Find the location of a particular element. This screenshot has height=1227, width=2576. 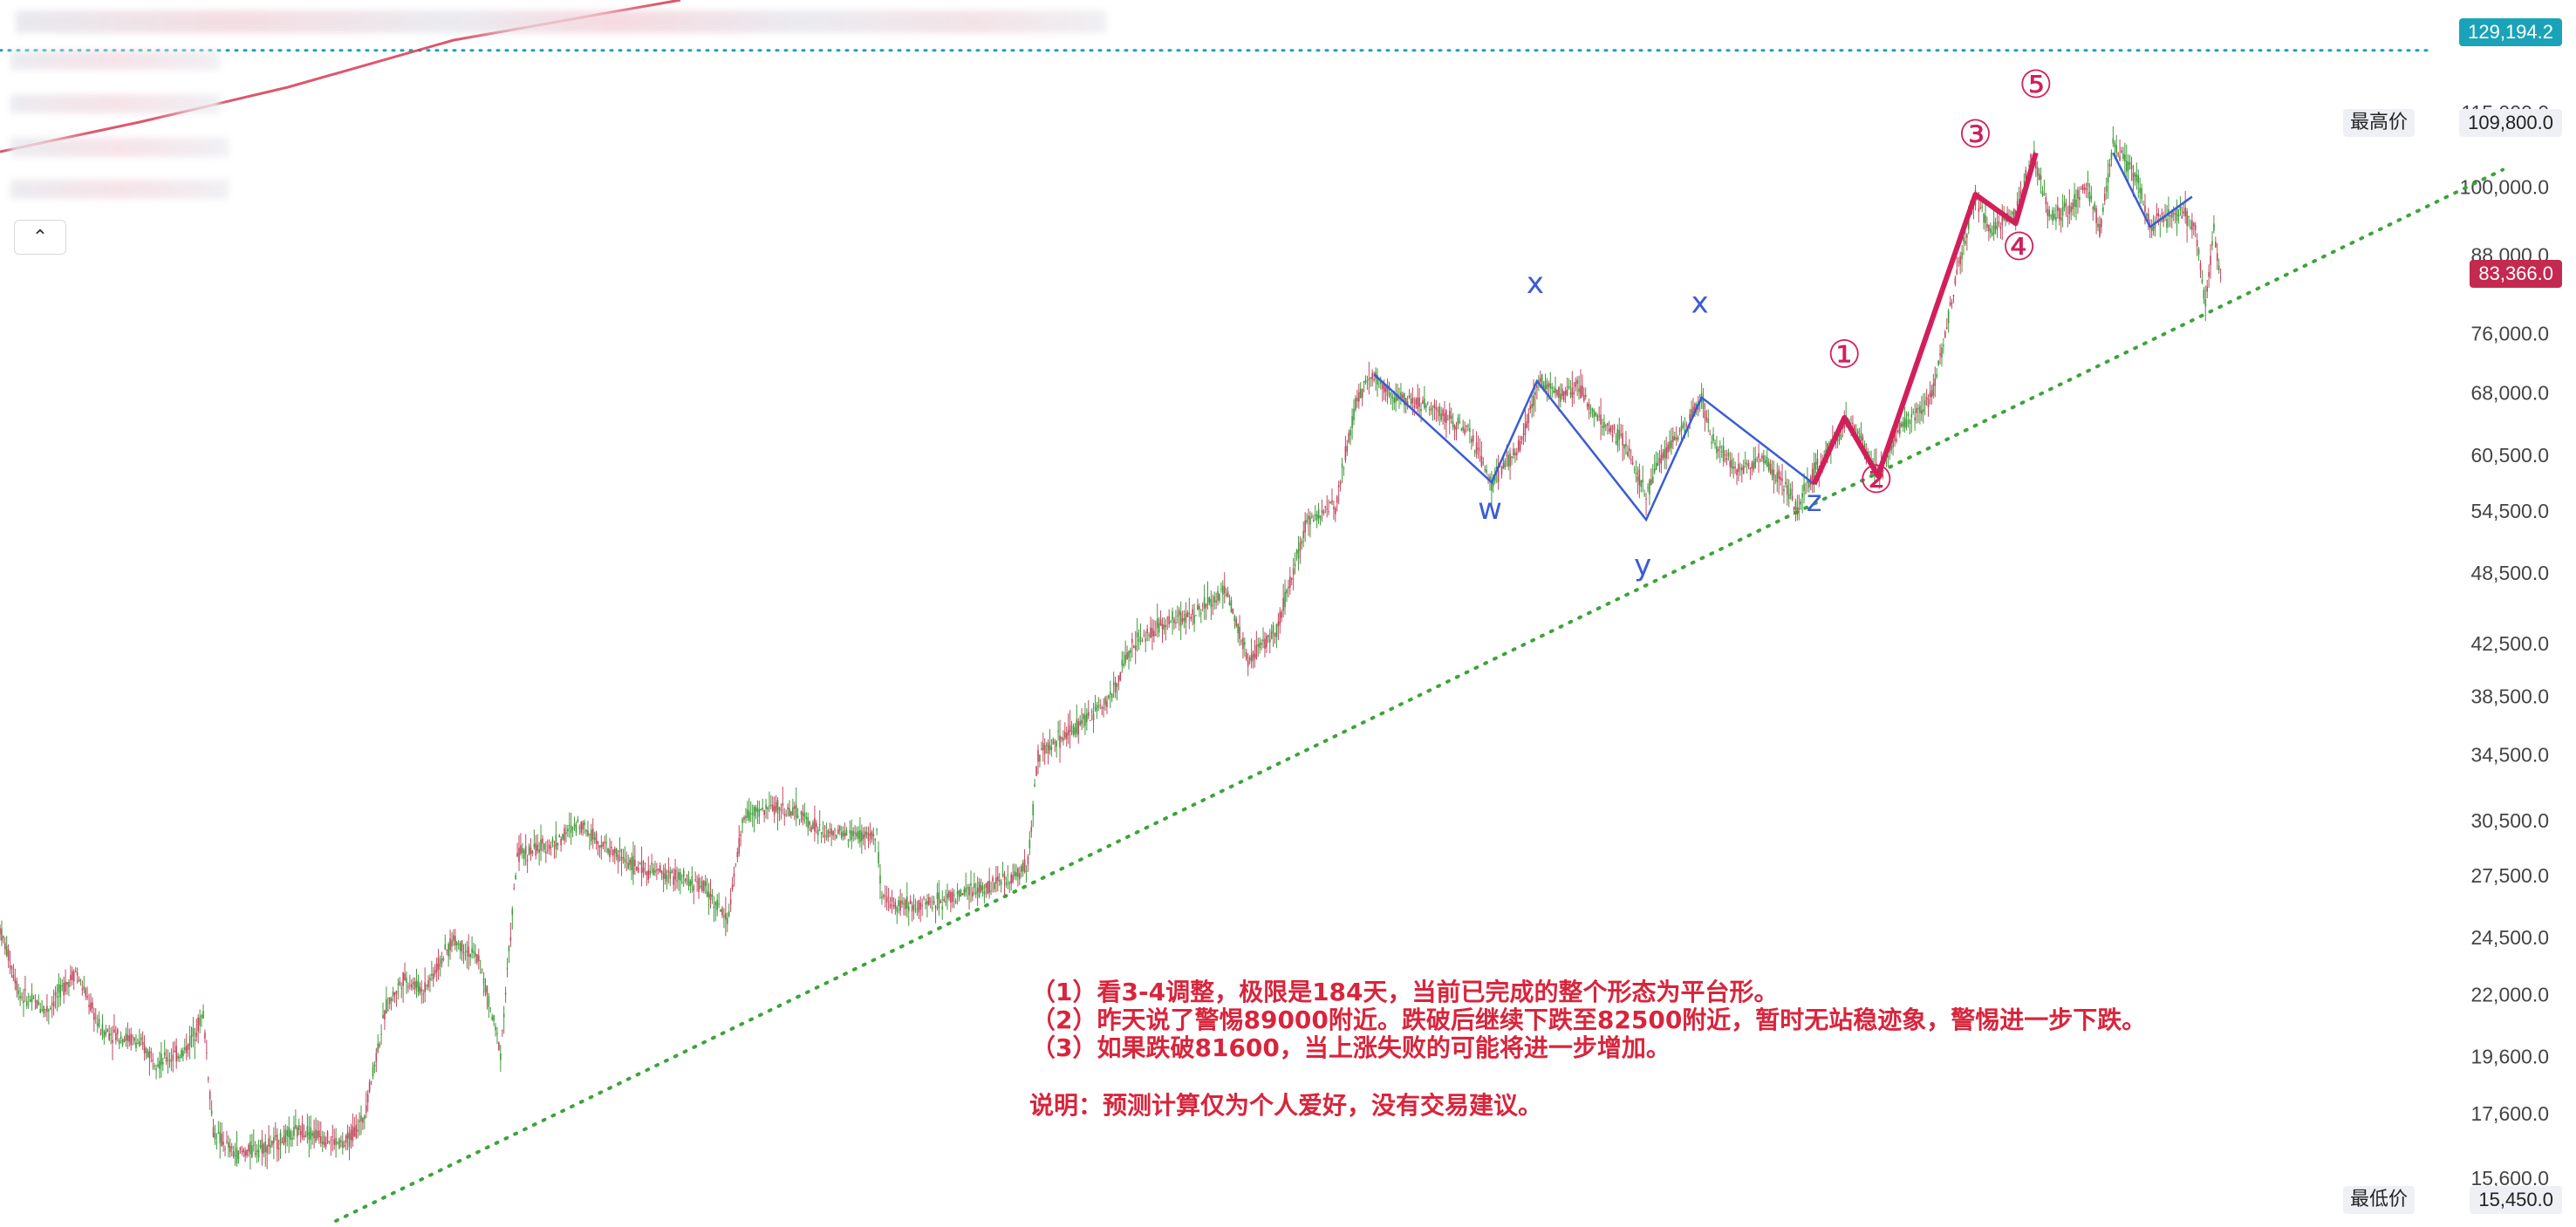

collapse-indicators-button: ⌃ is located at coordinates (40, 237).